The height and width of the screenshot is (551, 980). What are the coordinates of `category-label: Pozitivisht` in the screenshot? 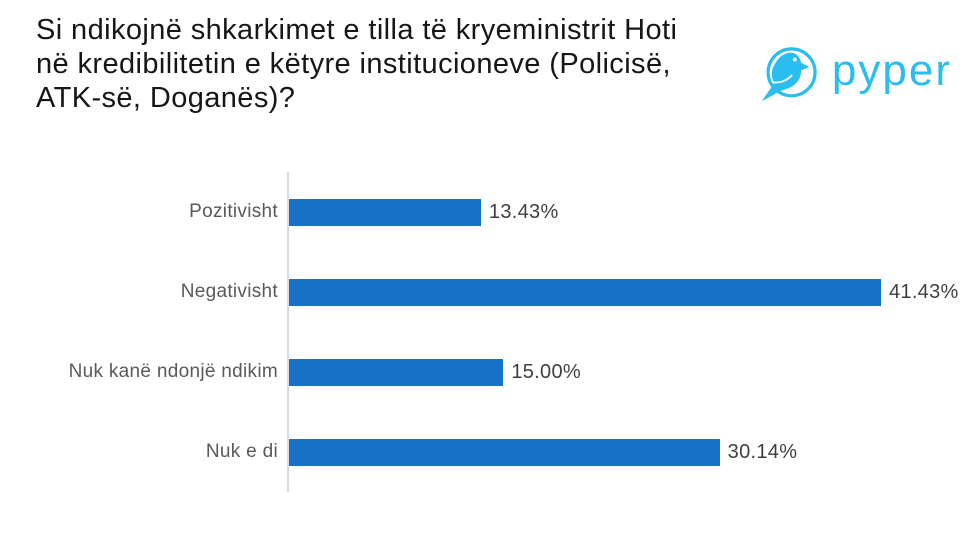 It's located at (233, 211).